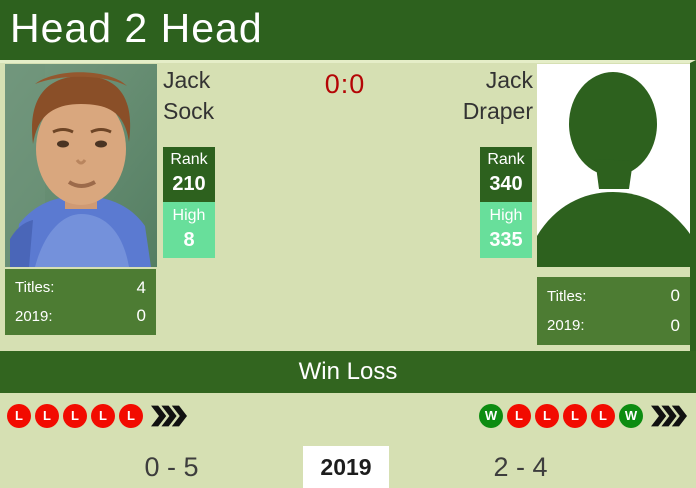  What do you see at coordinates (669, 416) in the screenshot?
I see `more-results-right-icon` at bounding box center [669, 416].